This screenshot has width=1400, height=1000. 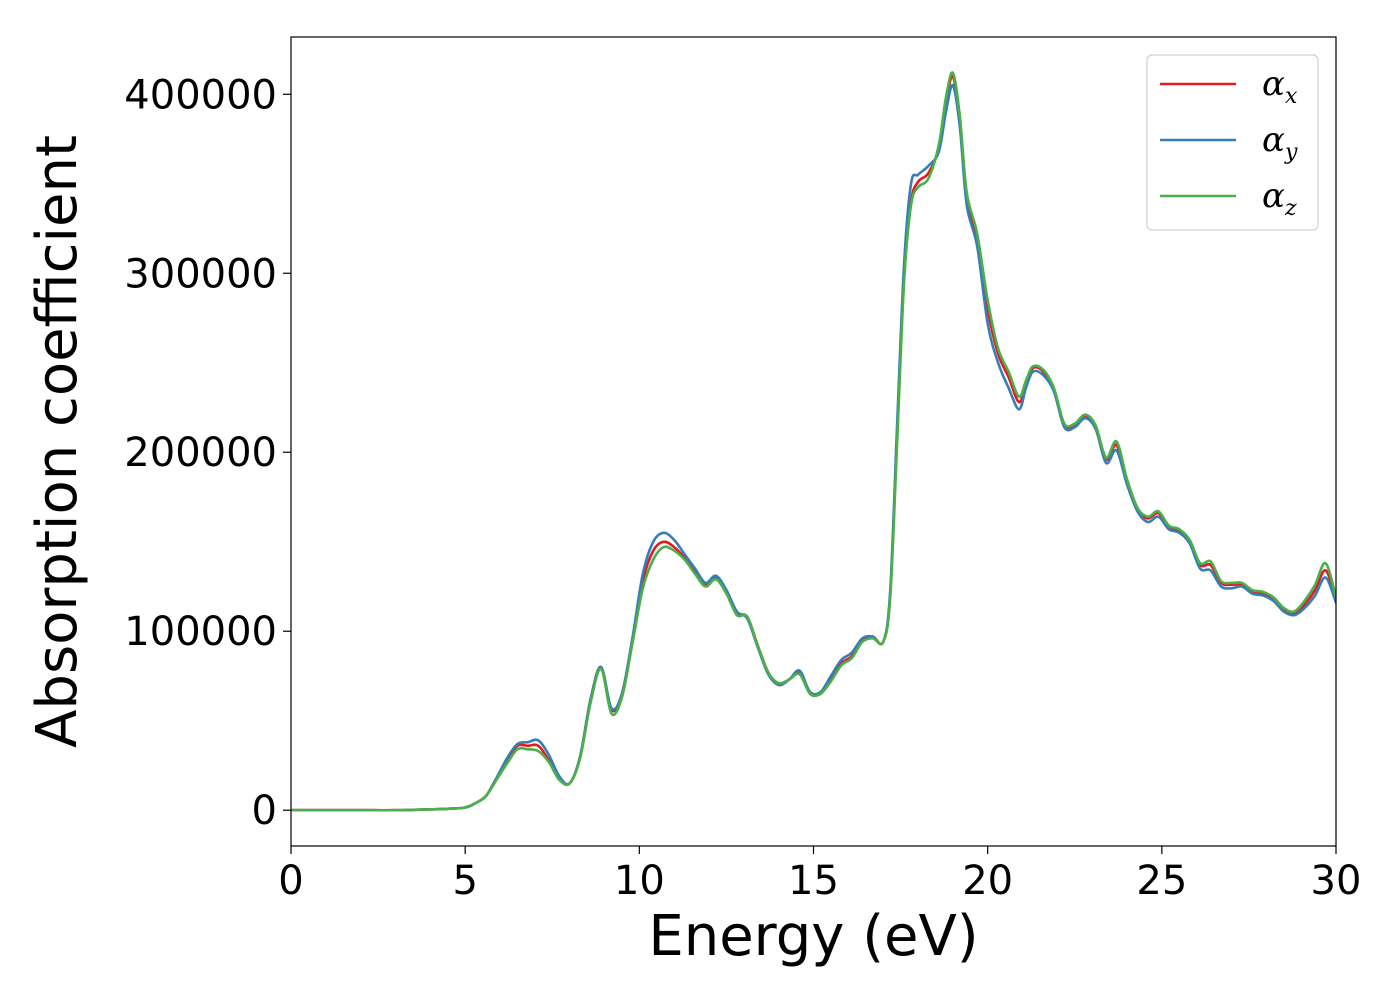 What do you see at coordinates (1280, 142) in the screenshot?
I see `legend-label: αy` at bounding box center [1280, 142].